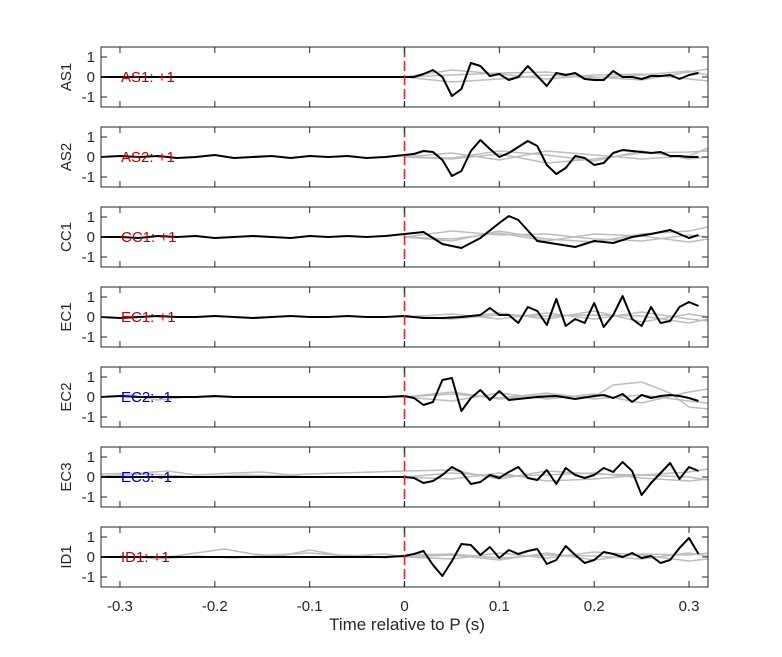  Describe the element at coordinates (120, 606) in the screenshot. I see `x-tick-label: -0.3` at that location.